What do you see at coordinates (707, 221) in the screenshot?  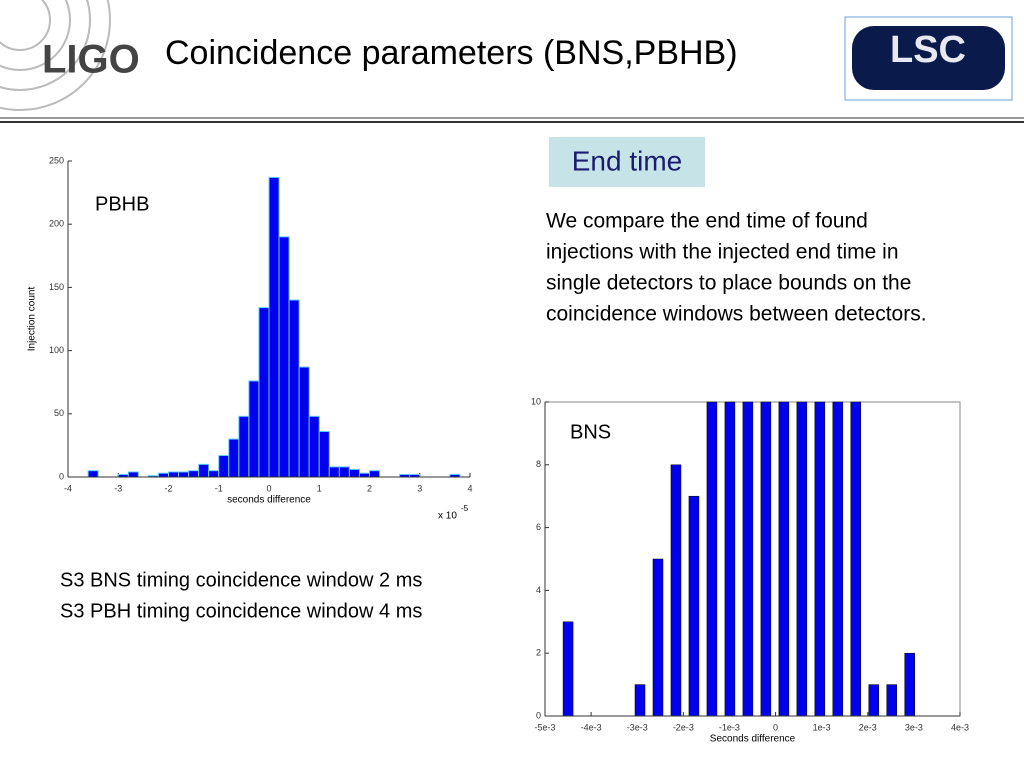 I see `body-line: We compare the end time of found` at bounding box center [707, 221].